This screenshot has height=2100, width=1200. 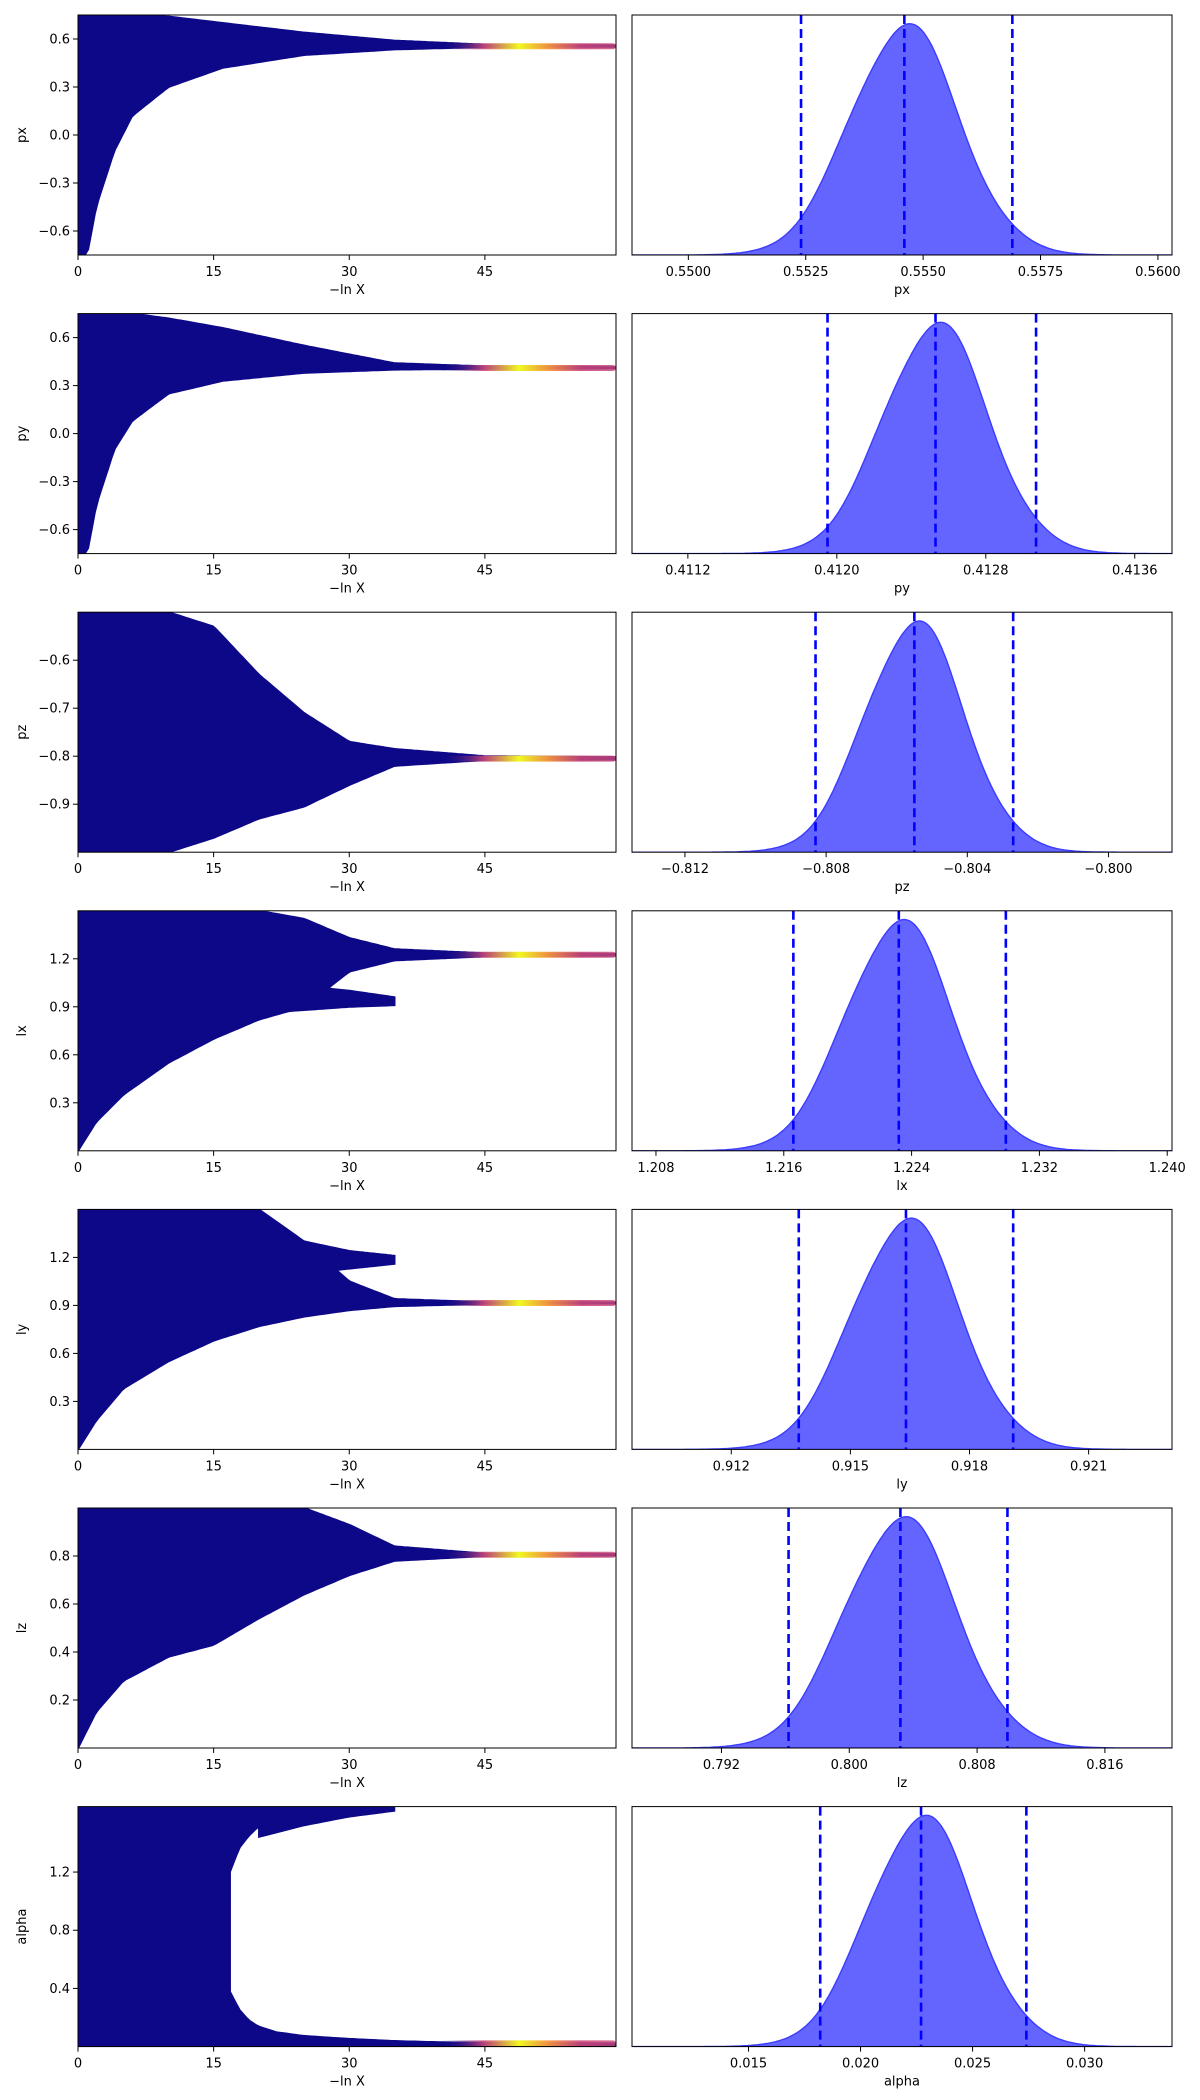 What do you see at coordinates (347, 433) in the screenshot?
I see `trace-samples-py` at bounding box center [347, 433].